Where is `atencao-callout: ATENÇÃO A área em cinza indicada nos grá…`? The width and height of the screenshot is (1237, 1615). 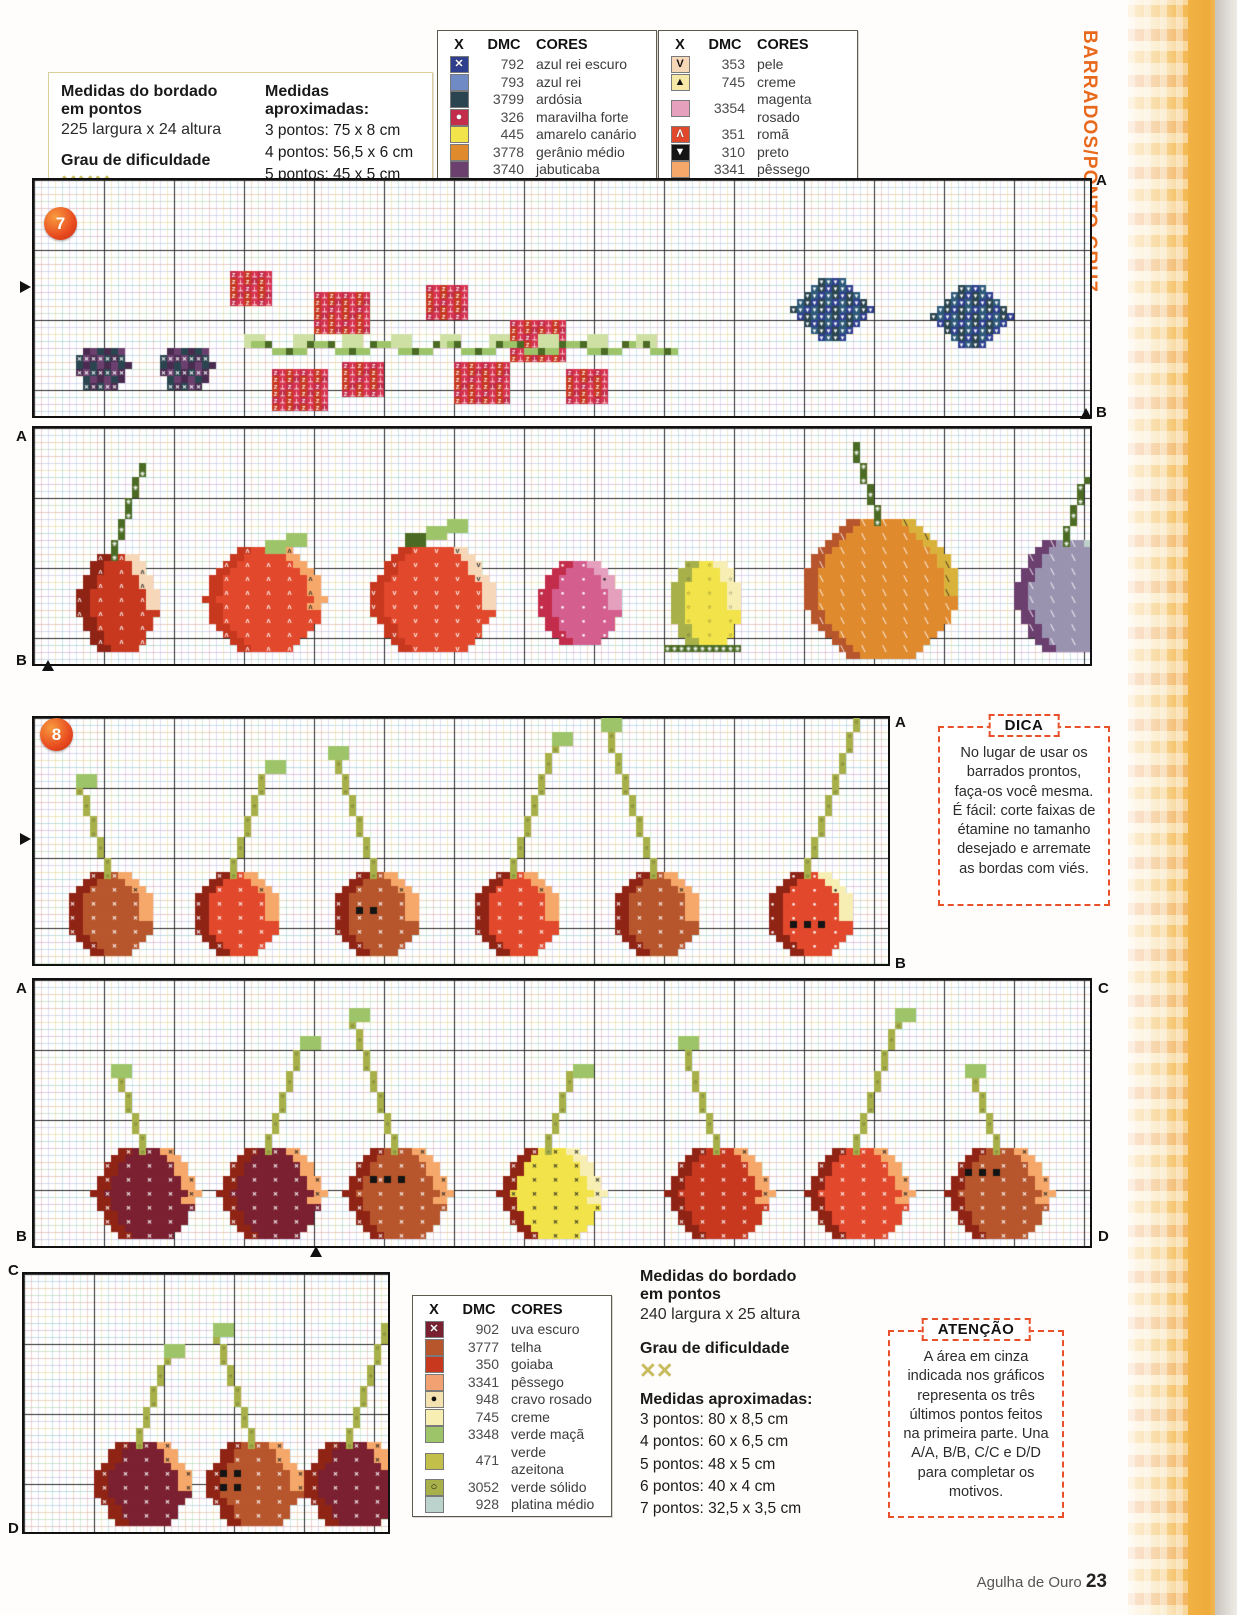 atencao-callout: ATENÇÃO A área em cinza indicada nos grá… is located at coordinates (976, 1418).